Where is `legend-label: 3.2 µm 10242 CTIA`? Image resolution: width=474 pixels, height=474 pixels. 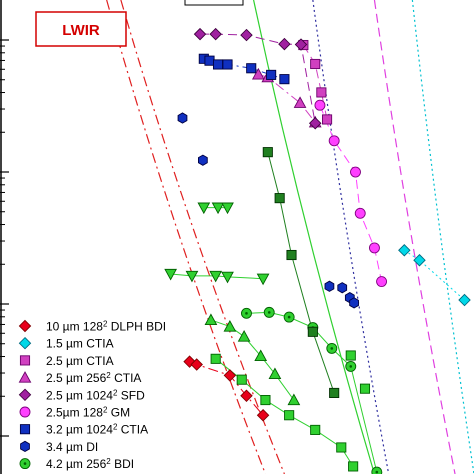 legend-label: 3.2 µm 10242 CTIA is located at coordinates (97, 429).